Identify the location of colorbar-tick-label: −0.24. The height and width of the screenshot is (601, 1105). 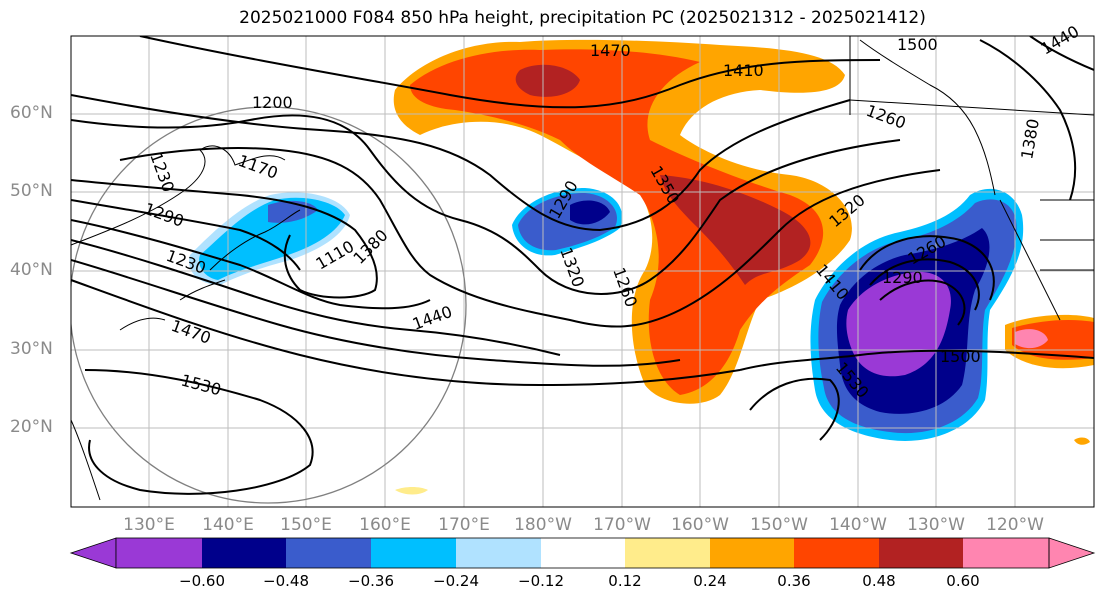
(456, 581).